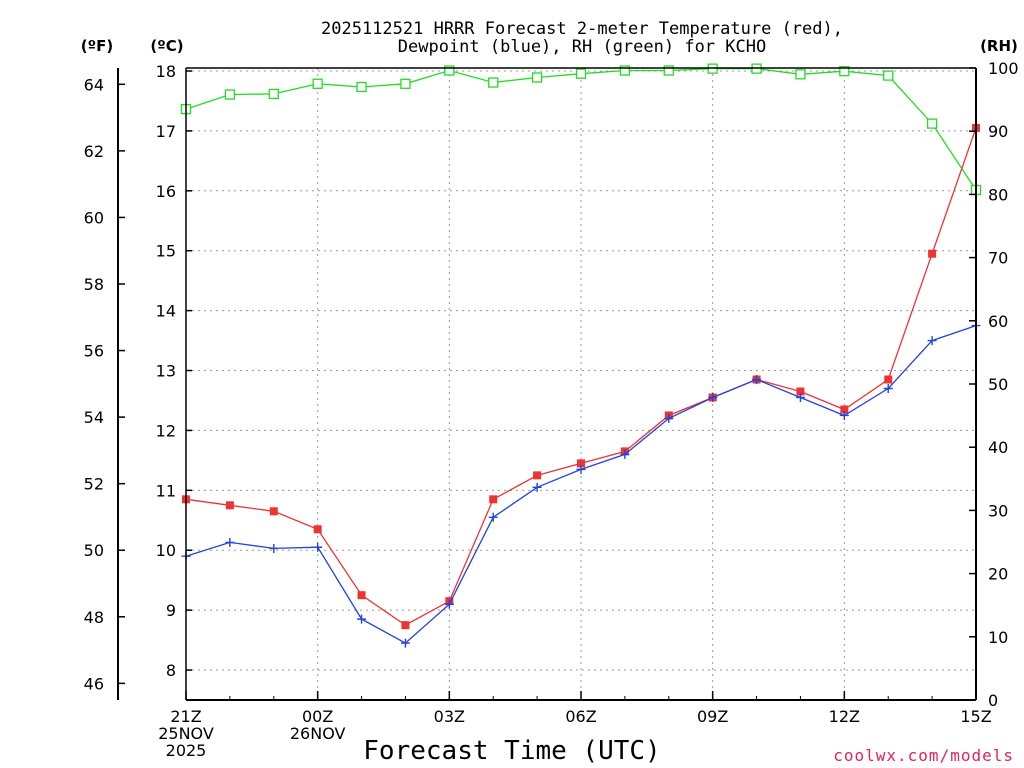  What do you see at coordinates (171, 610) in the screenshot?
I see `celsius-tick-label: 9` at bounding box center [171, 610].